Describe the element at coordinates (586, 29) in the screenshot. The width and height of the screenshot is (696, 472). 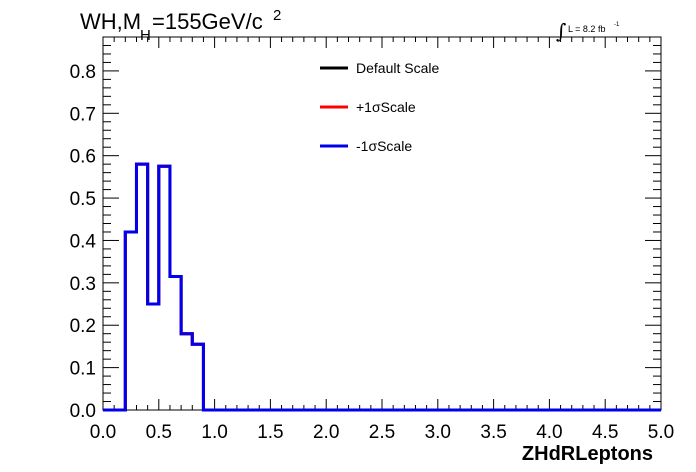
I see `luminosity-label: L = 8.2 fb` at that location.